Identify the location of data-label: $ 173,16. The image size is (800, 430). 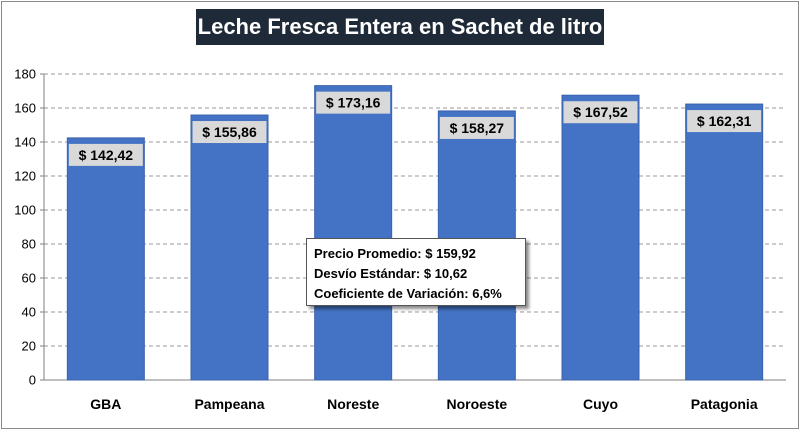
(353, 103).